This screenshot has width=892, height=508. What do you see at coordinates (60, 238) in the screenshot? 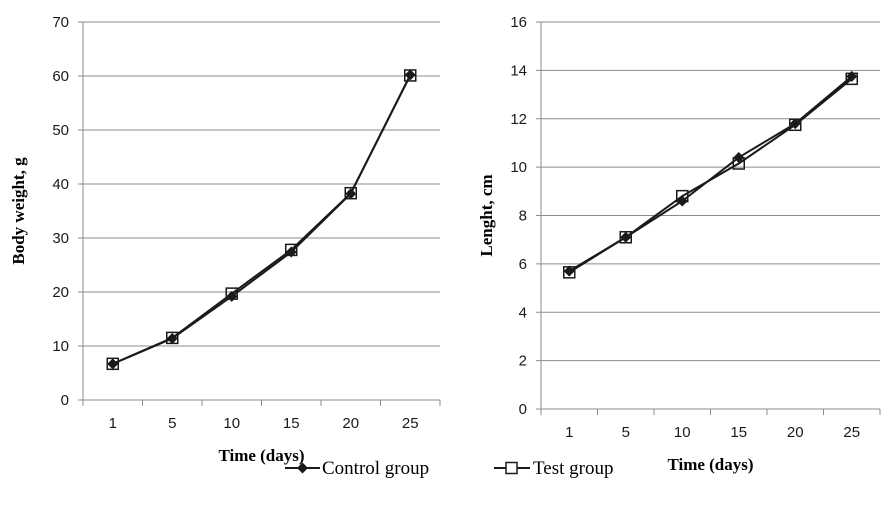
I see `weight-y-tick-label: 30` at bounding box center [60, 238].